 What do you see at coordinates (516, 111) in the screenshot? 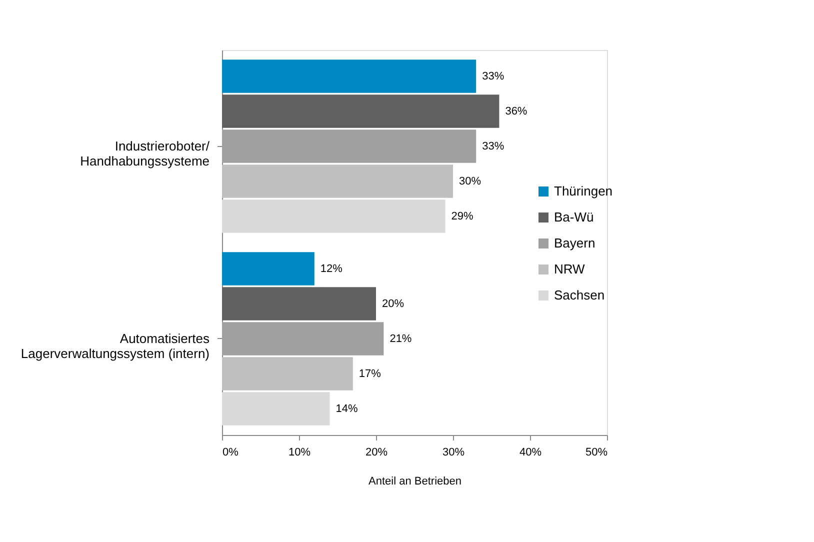
I see `data-label: 36%` at bounding box center [516, 111].